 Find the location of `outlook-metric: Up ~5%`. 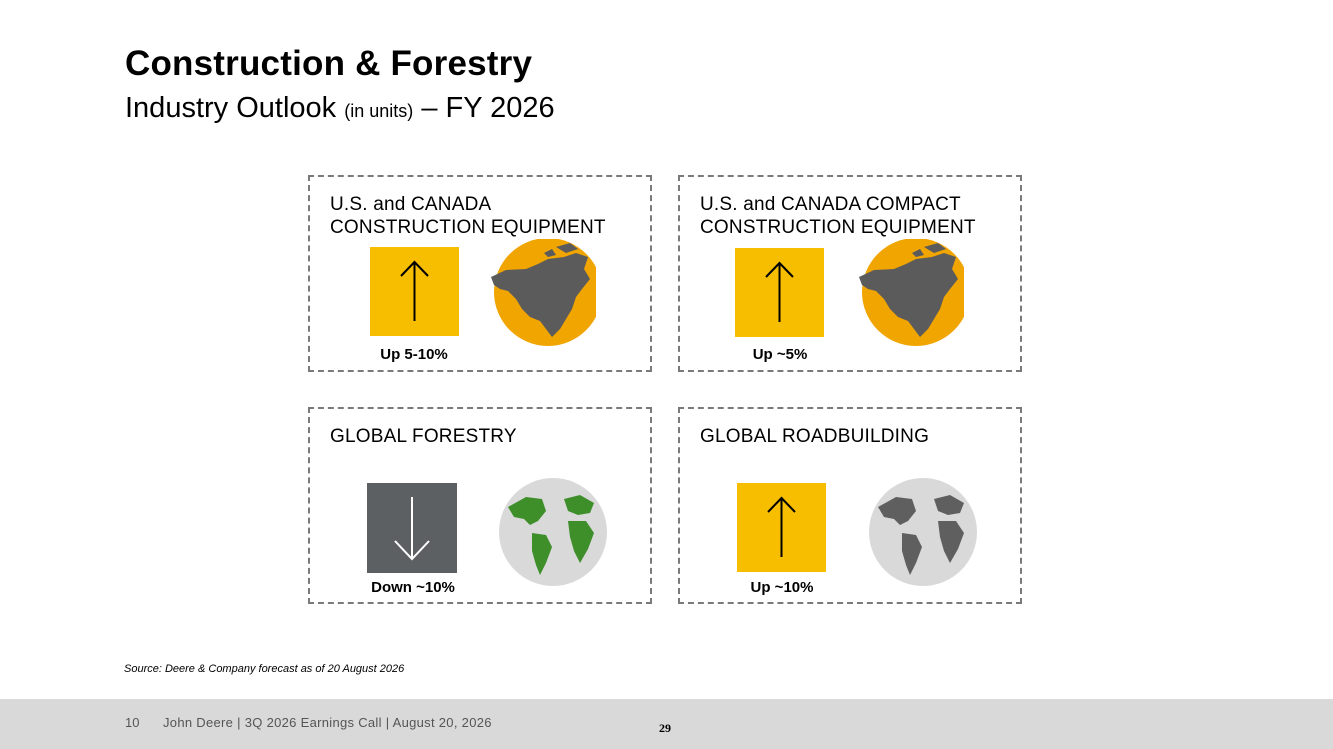

outlook-metric: Up ~5% is located at coordinates (780, 354).